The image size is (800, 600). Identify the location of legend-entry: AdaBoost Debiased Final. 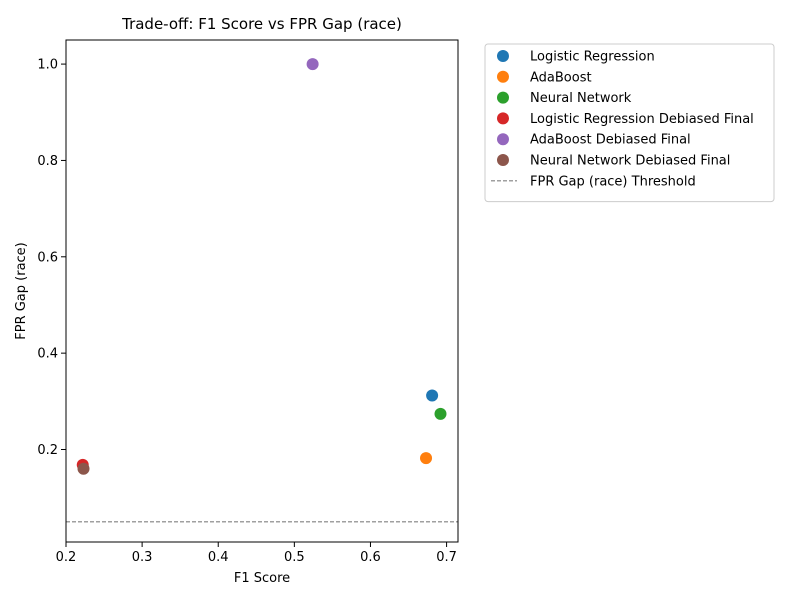
(610, 140).